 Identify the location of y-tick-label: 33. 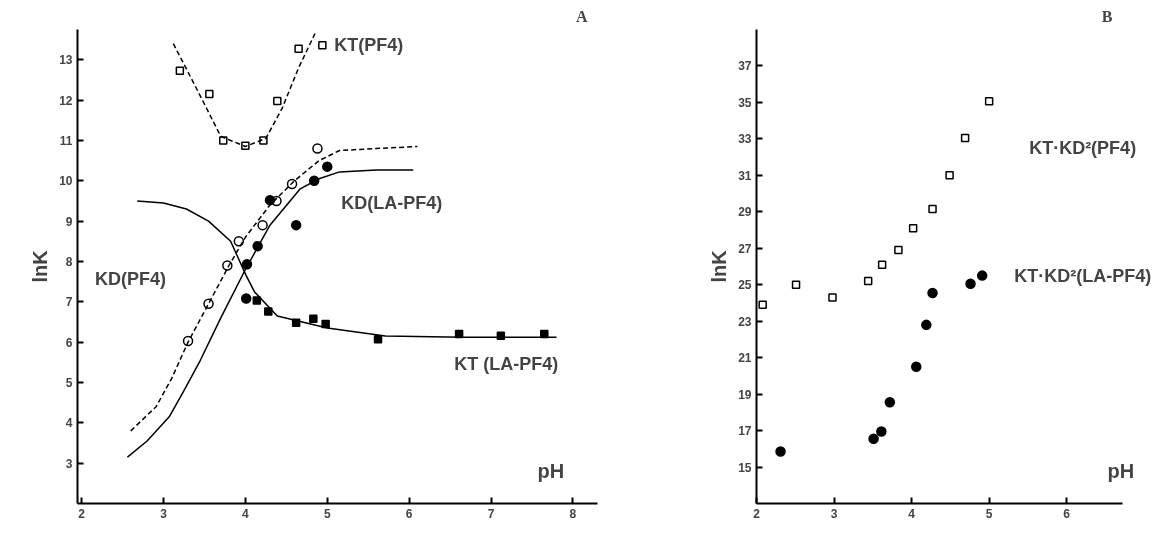
(745, 139).